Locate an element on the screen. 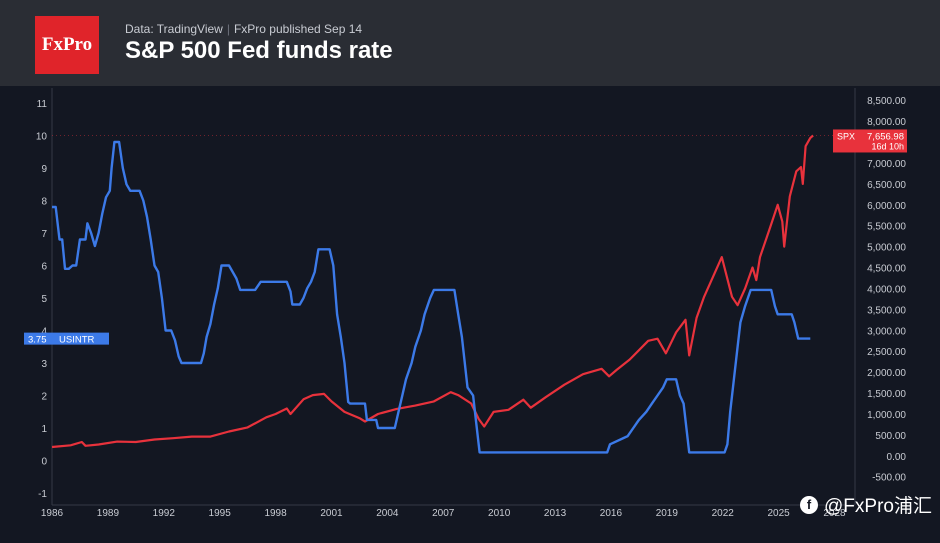 Image resolution: width=940 pixels, height=543 pixels. x-axis-tick-label: 2010 is located at coordinates (499, 513).